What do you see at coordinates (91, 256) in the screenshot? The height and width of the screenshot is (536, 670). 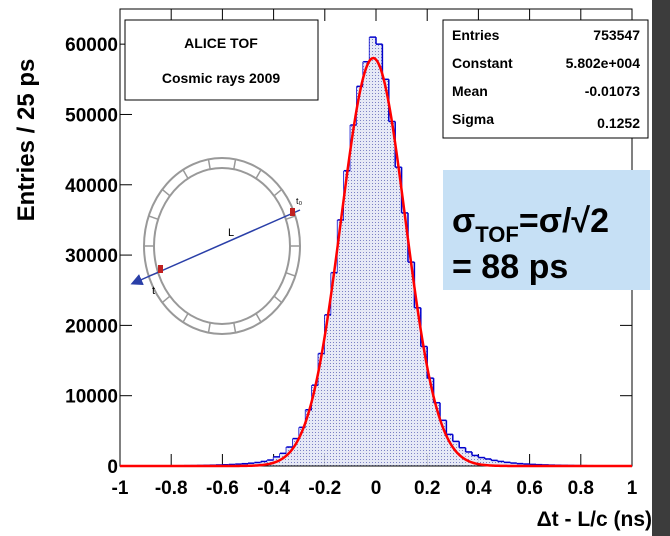 I see `y-tick-label: 30000` at bounding box center [91, 256].